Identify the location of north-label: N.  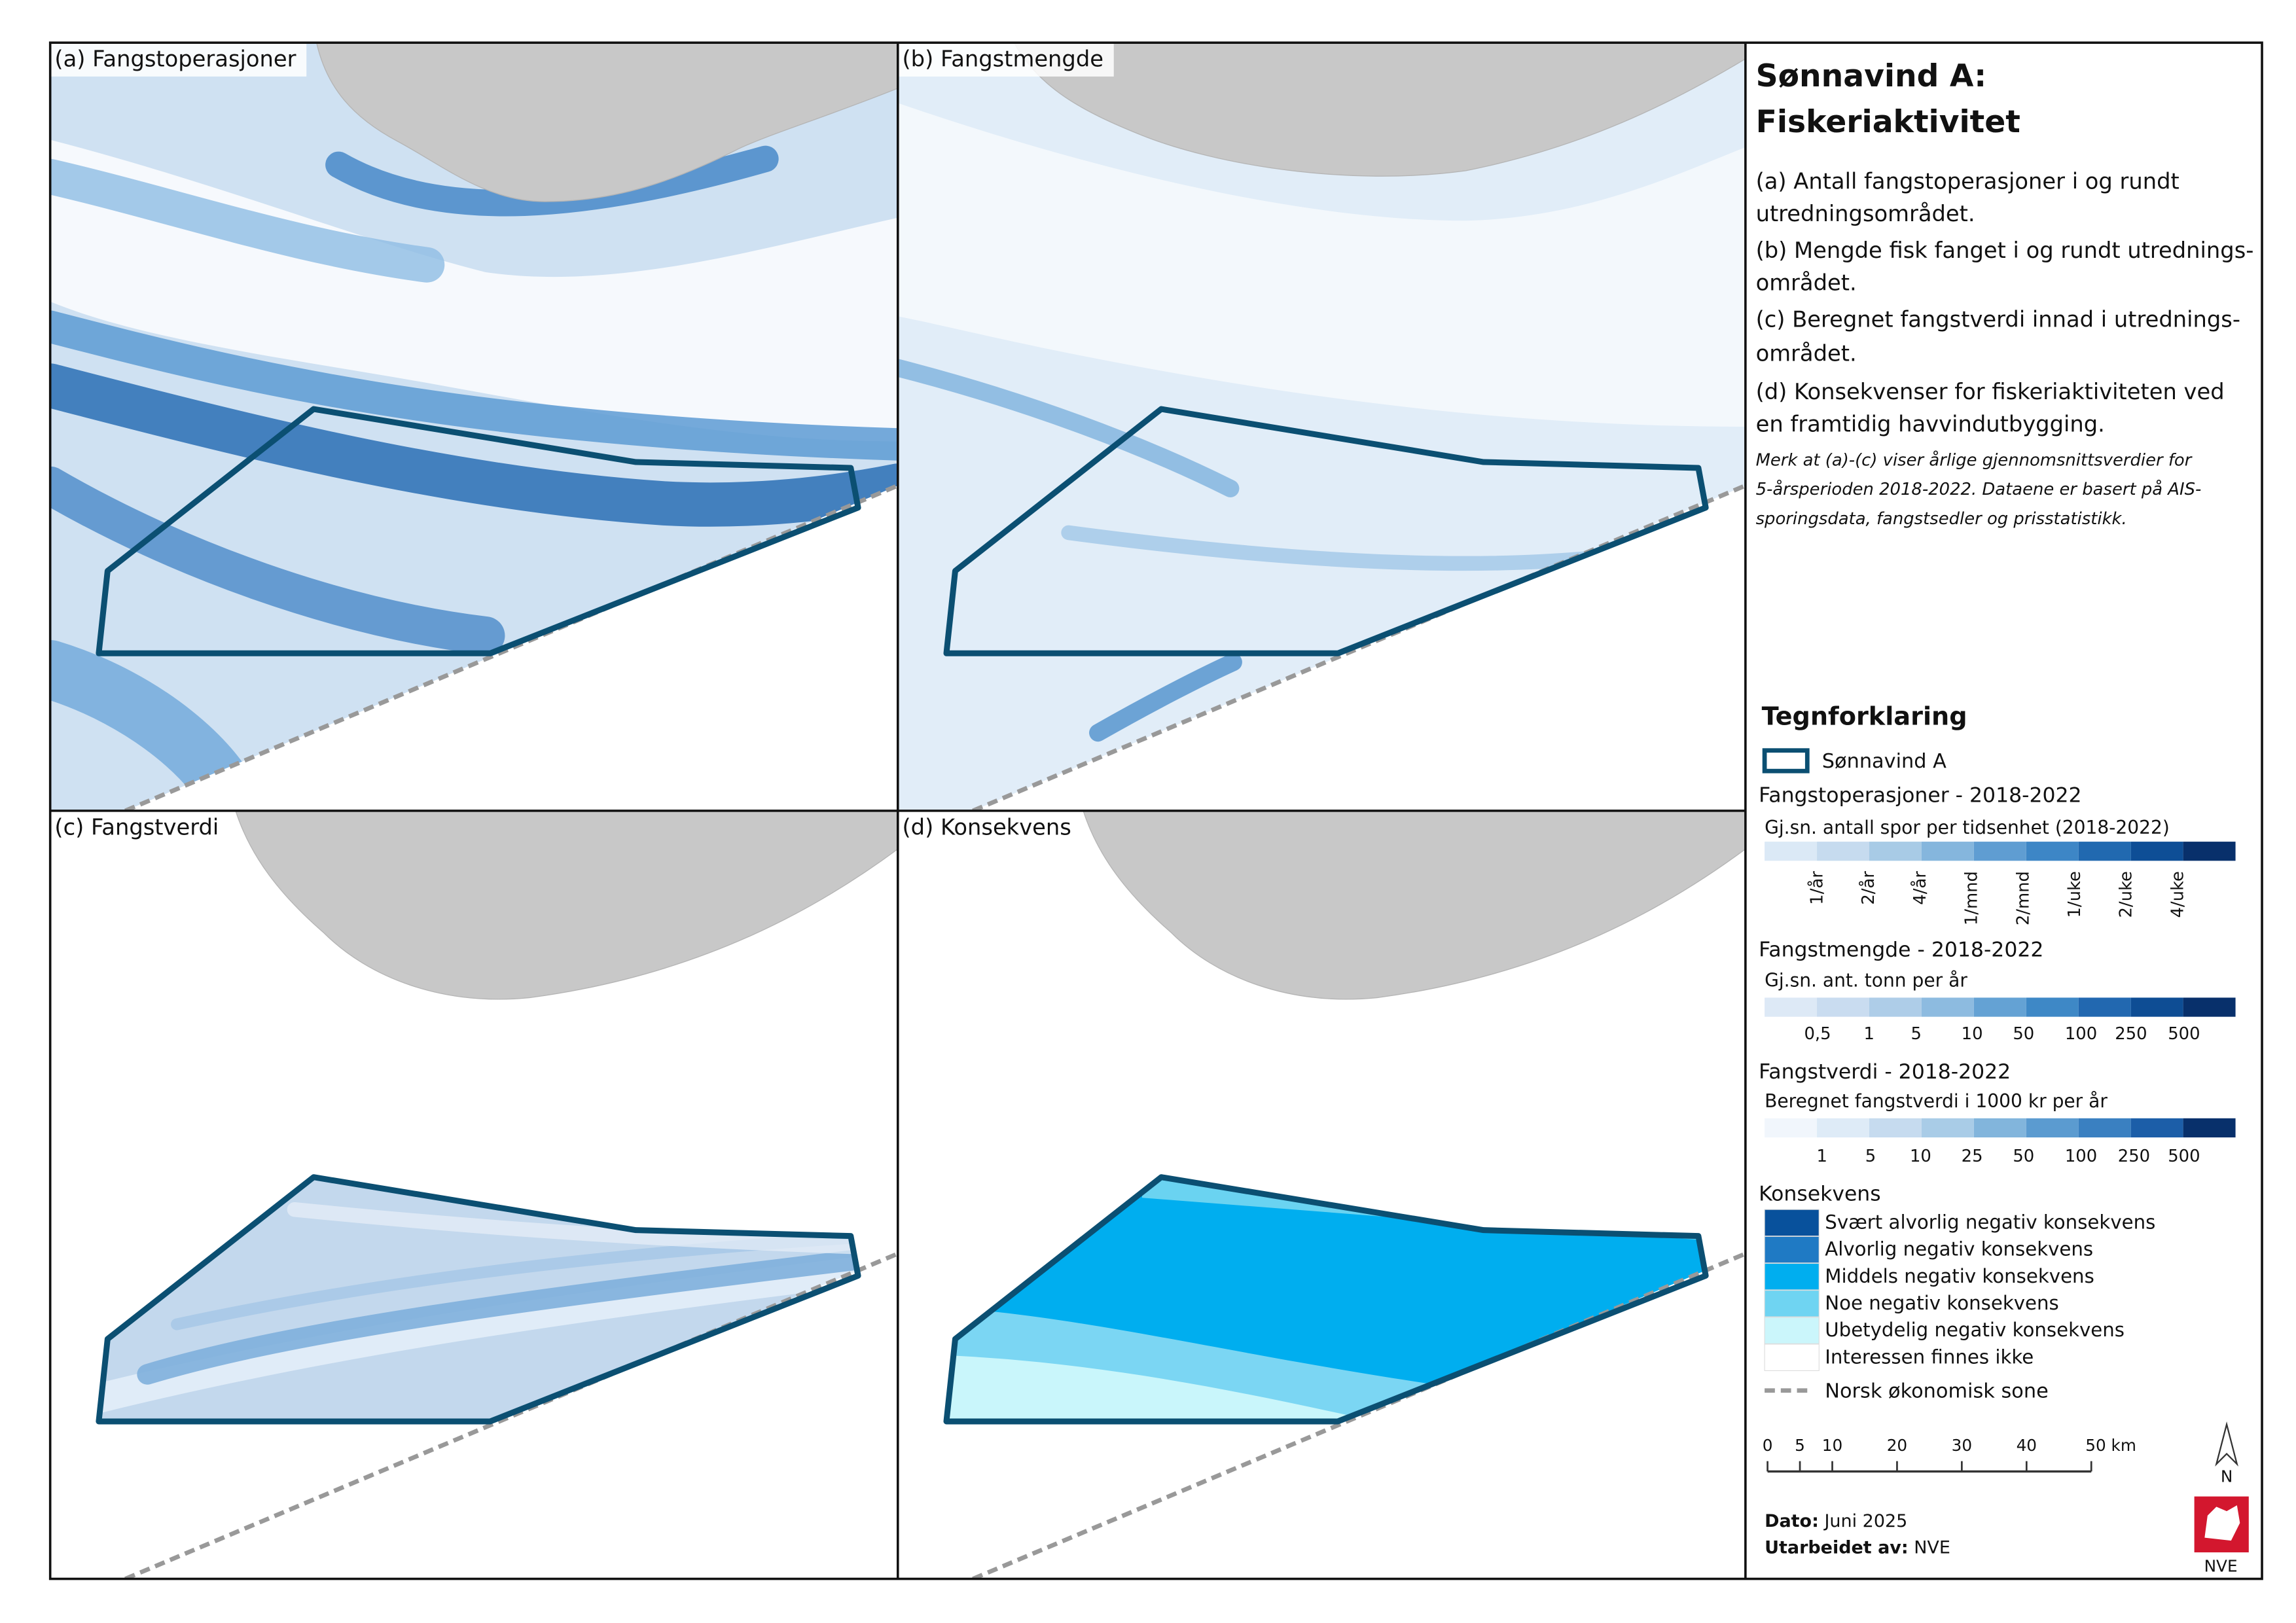
(2227, 1476).